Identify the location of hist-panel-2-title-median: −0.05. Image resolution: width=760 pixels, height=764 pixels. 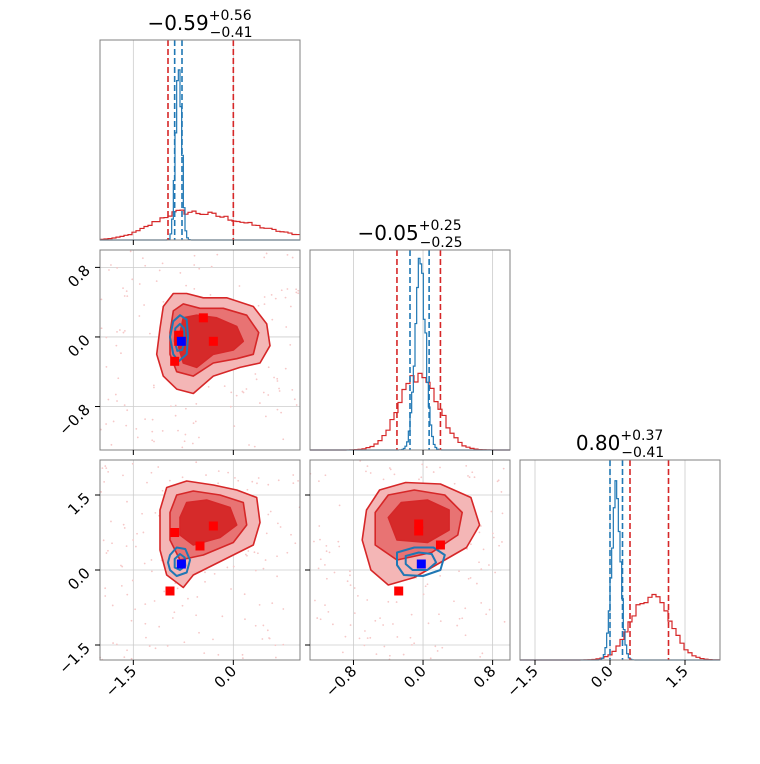
(387, 233).